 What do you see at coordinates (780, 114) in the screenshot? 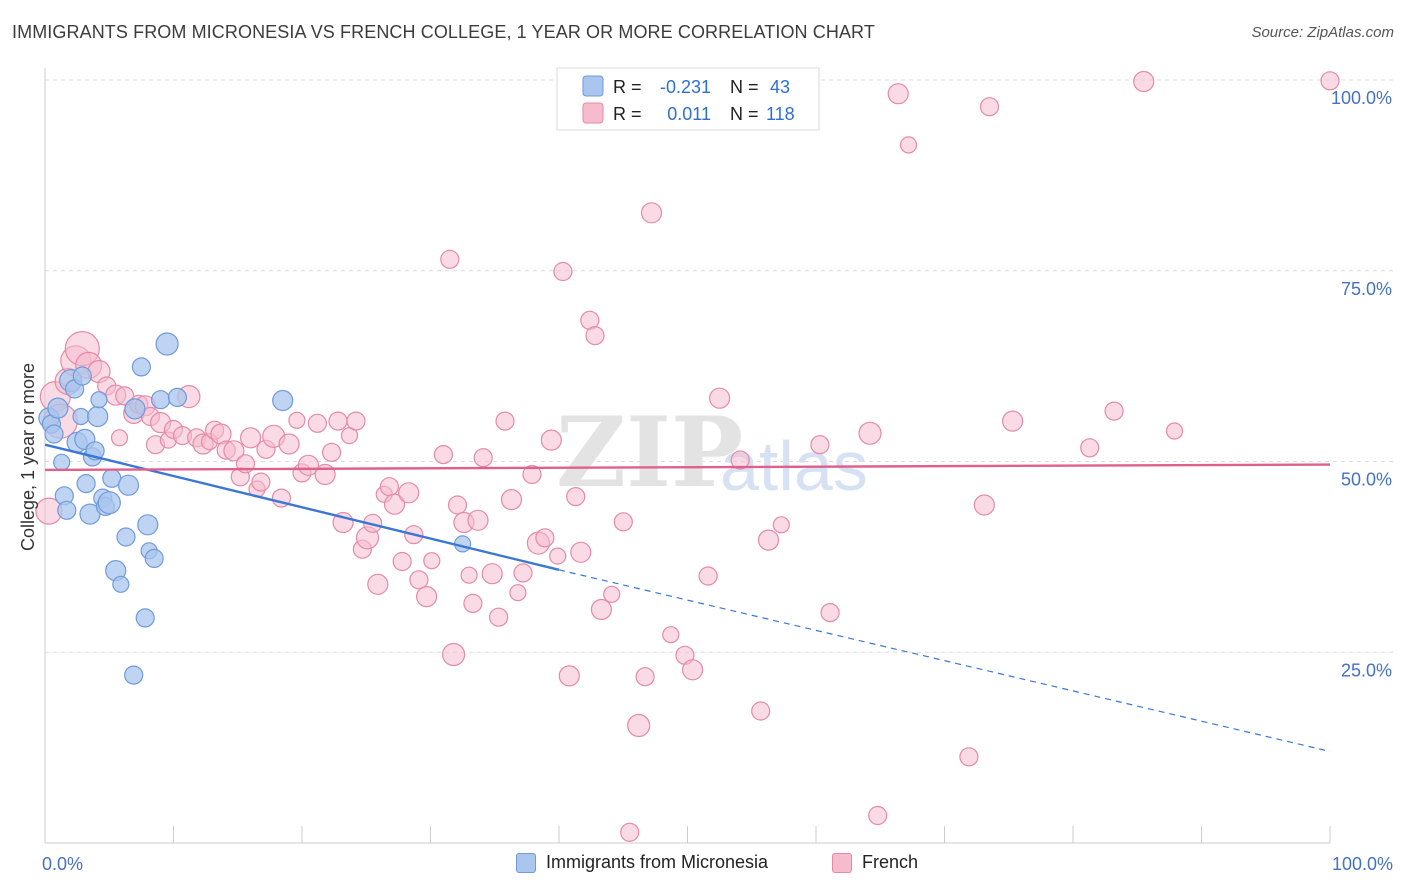
I see `legend-n-value-2: 118` at bounding box center [780, 114].